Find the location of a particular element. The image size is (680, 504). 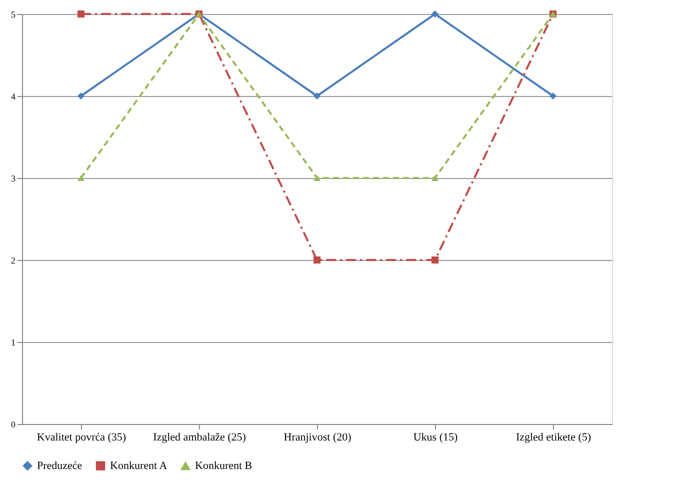

x-tick-label: Hranjivost (20) is located at coordinates (318, 438).